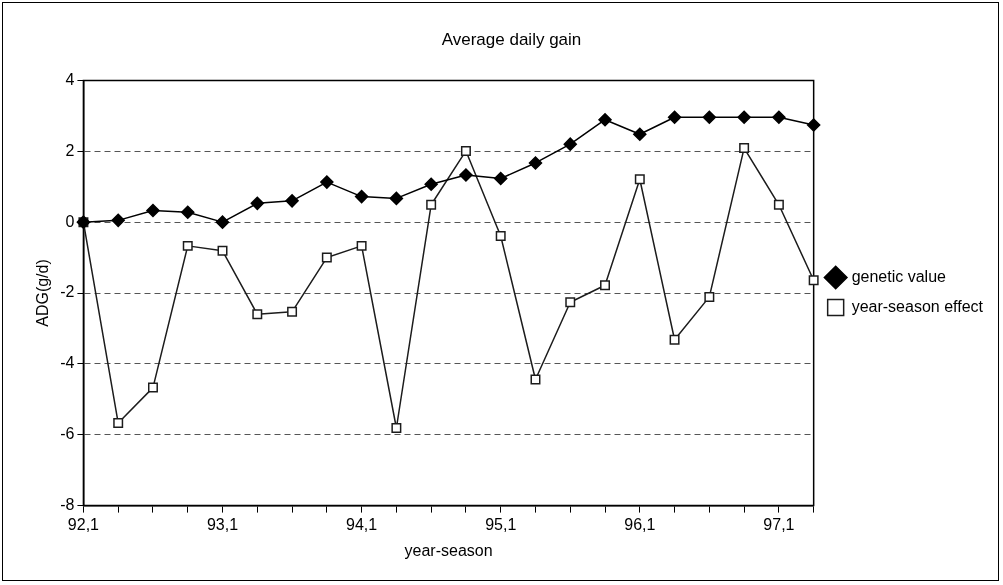 The width and height of the screenshot is (1003, 585). Describe the element at coordinates (67, 434) in the screenshot. I see `y-tick-label: -6` at that location.